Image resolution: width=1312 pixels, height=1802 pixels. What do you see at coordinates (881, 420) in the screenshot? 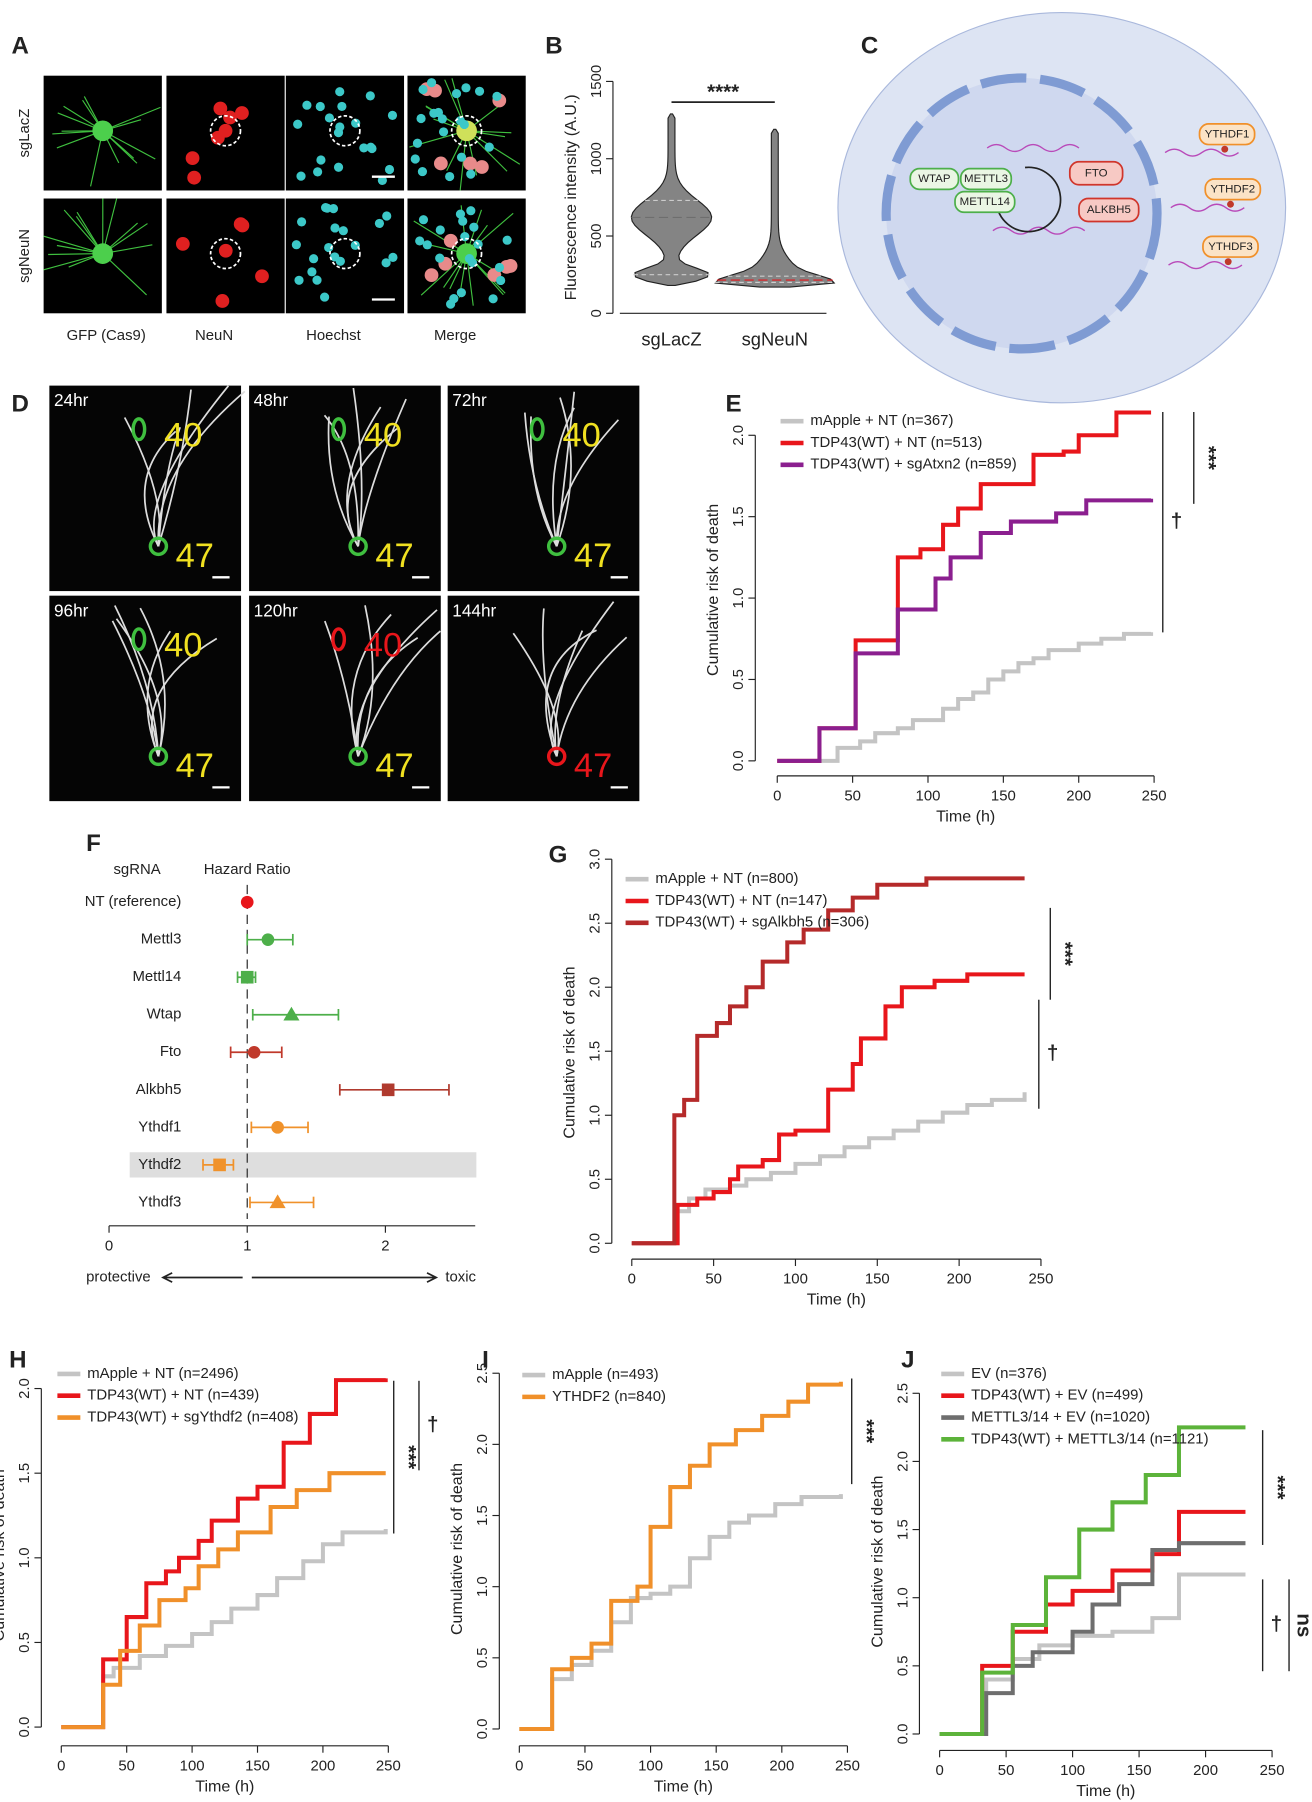
I see `legend-label: mApple + NT (n=367)` at bounding box center [881, 420].